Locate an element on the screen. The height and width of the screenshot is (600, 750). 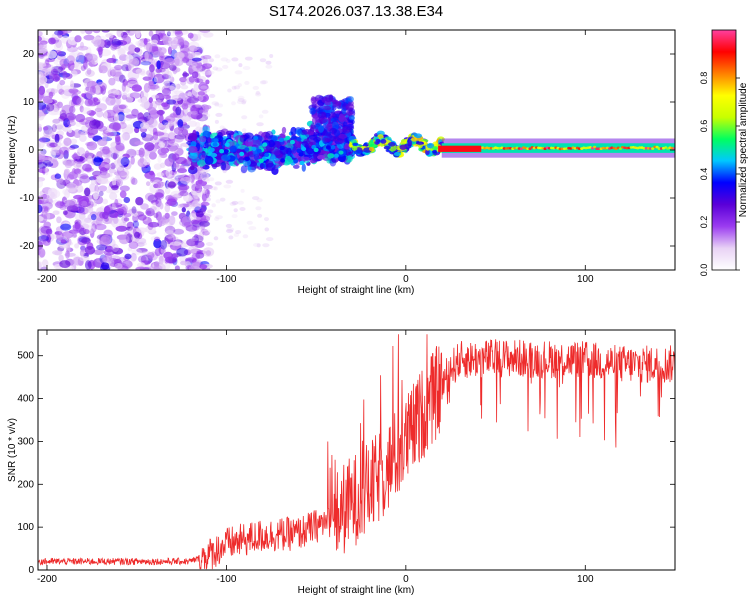
snr-x-label: Height of straight line (km) is located at coordinates (356, 590).